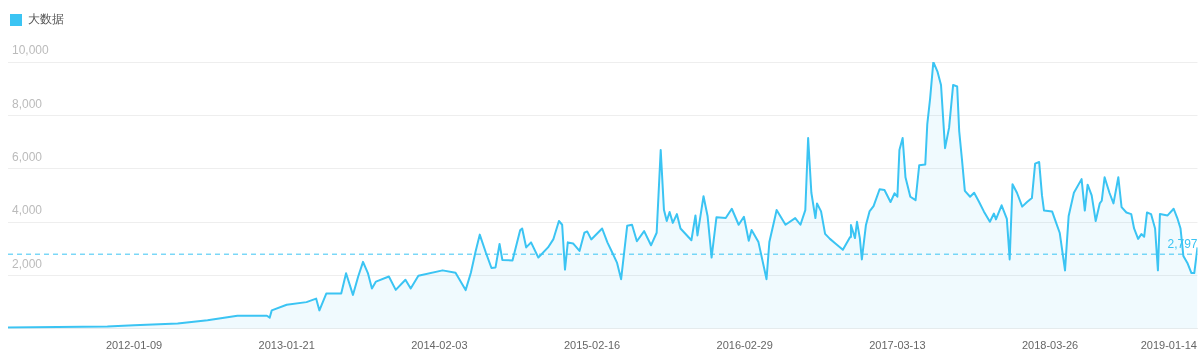  I want to click on x-tick-label: 2017-03-13, so click(897, 345).